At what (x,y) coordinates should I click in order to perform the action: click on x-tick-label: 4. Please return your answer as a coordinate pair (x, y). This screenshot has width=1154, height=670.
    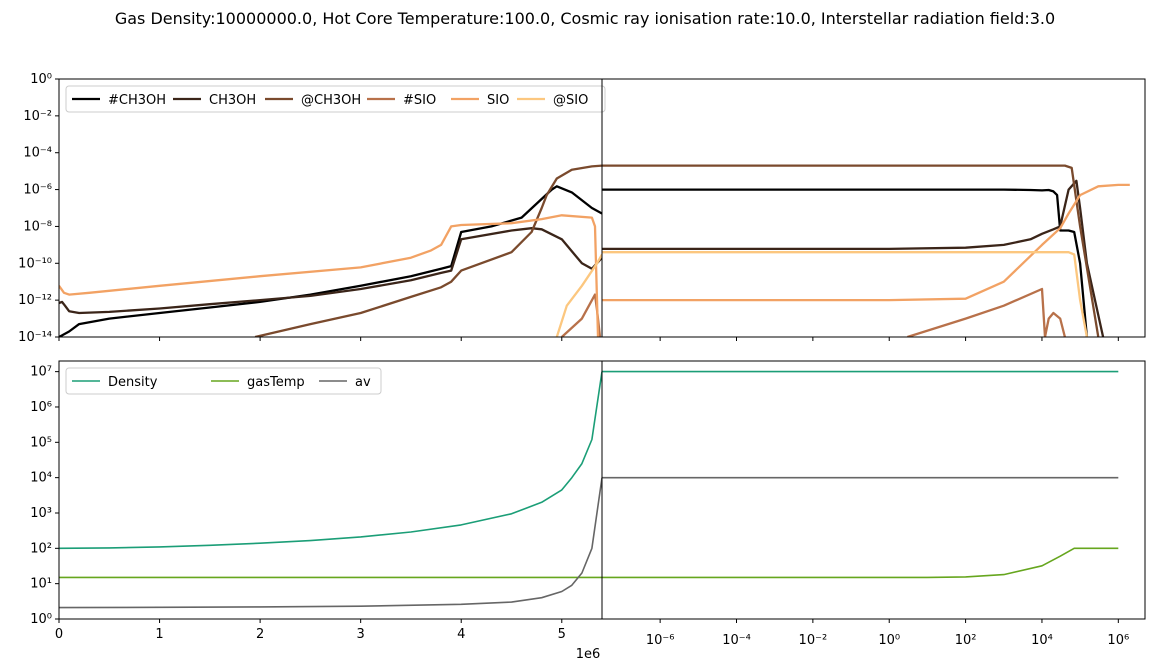
    Looking at the image, I should click on (461, 634).